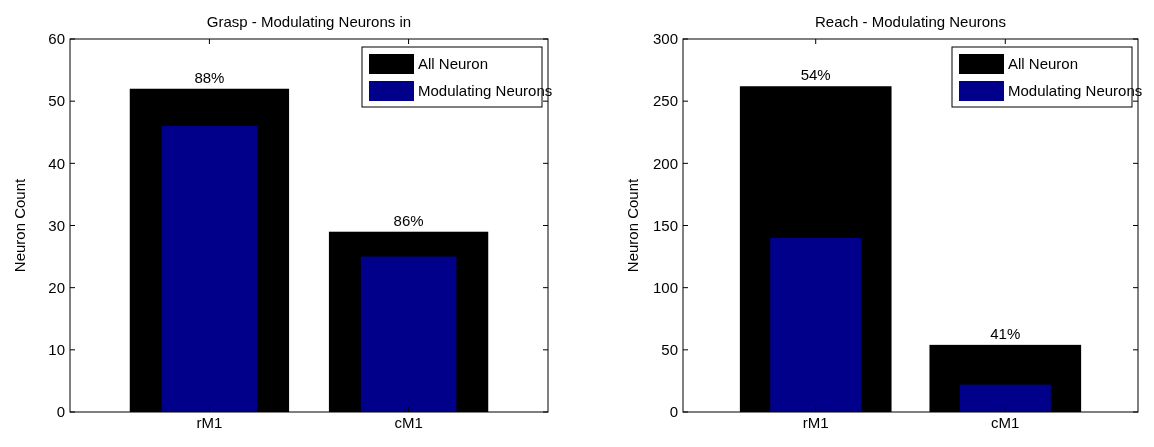  What do you see at coordinates (56, 163) in the screenshot?
I see `y-tick-label: 40` at bounding box center [56, 163].